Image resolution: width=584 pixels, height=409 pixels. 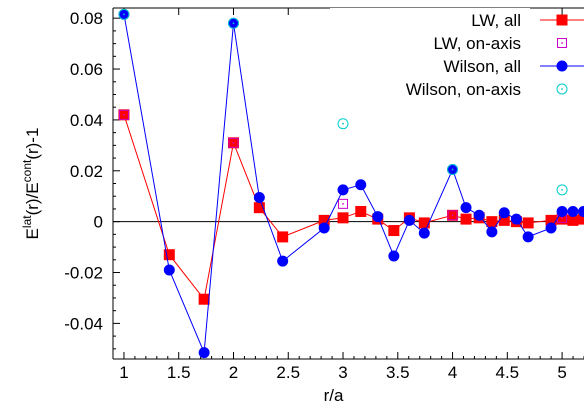 What do you see at coordinates (334, 395) in the screenshot?
I see `x-axis-label: r/a` at bounding box center [334, 395].